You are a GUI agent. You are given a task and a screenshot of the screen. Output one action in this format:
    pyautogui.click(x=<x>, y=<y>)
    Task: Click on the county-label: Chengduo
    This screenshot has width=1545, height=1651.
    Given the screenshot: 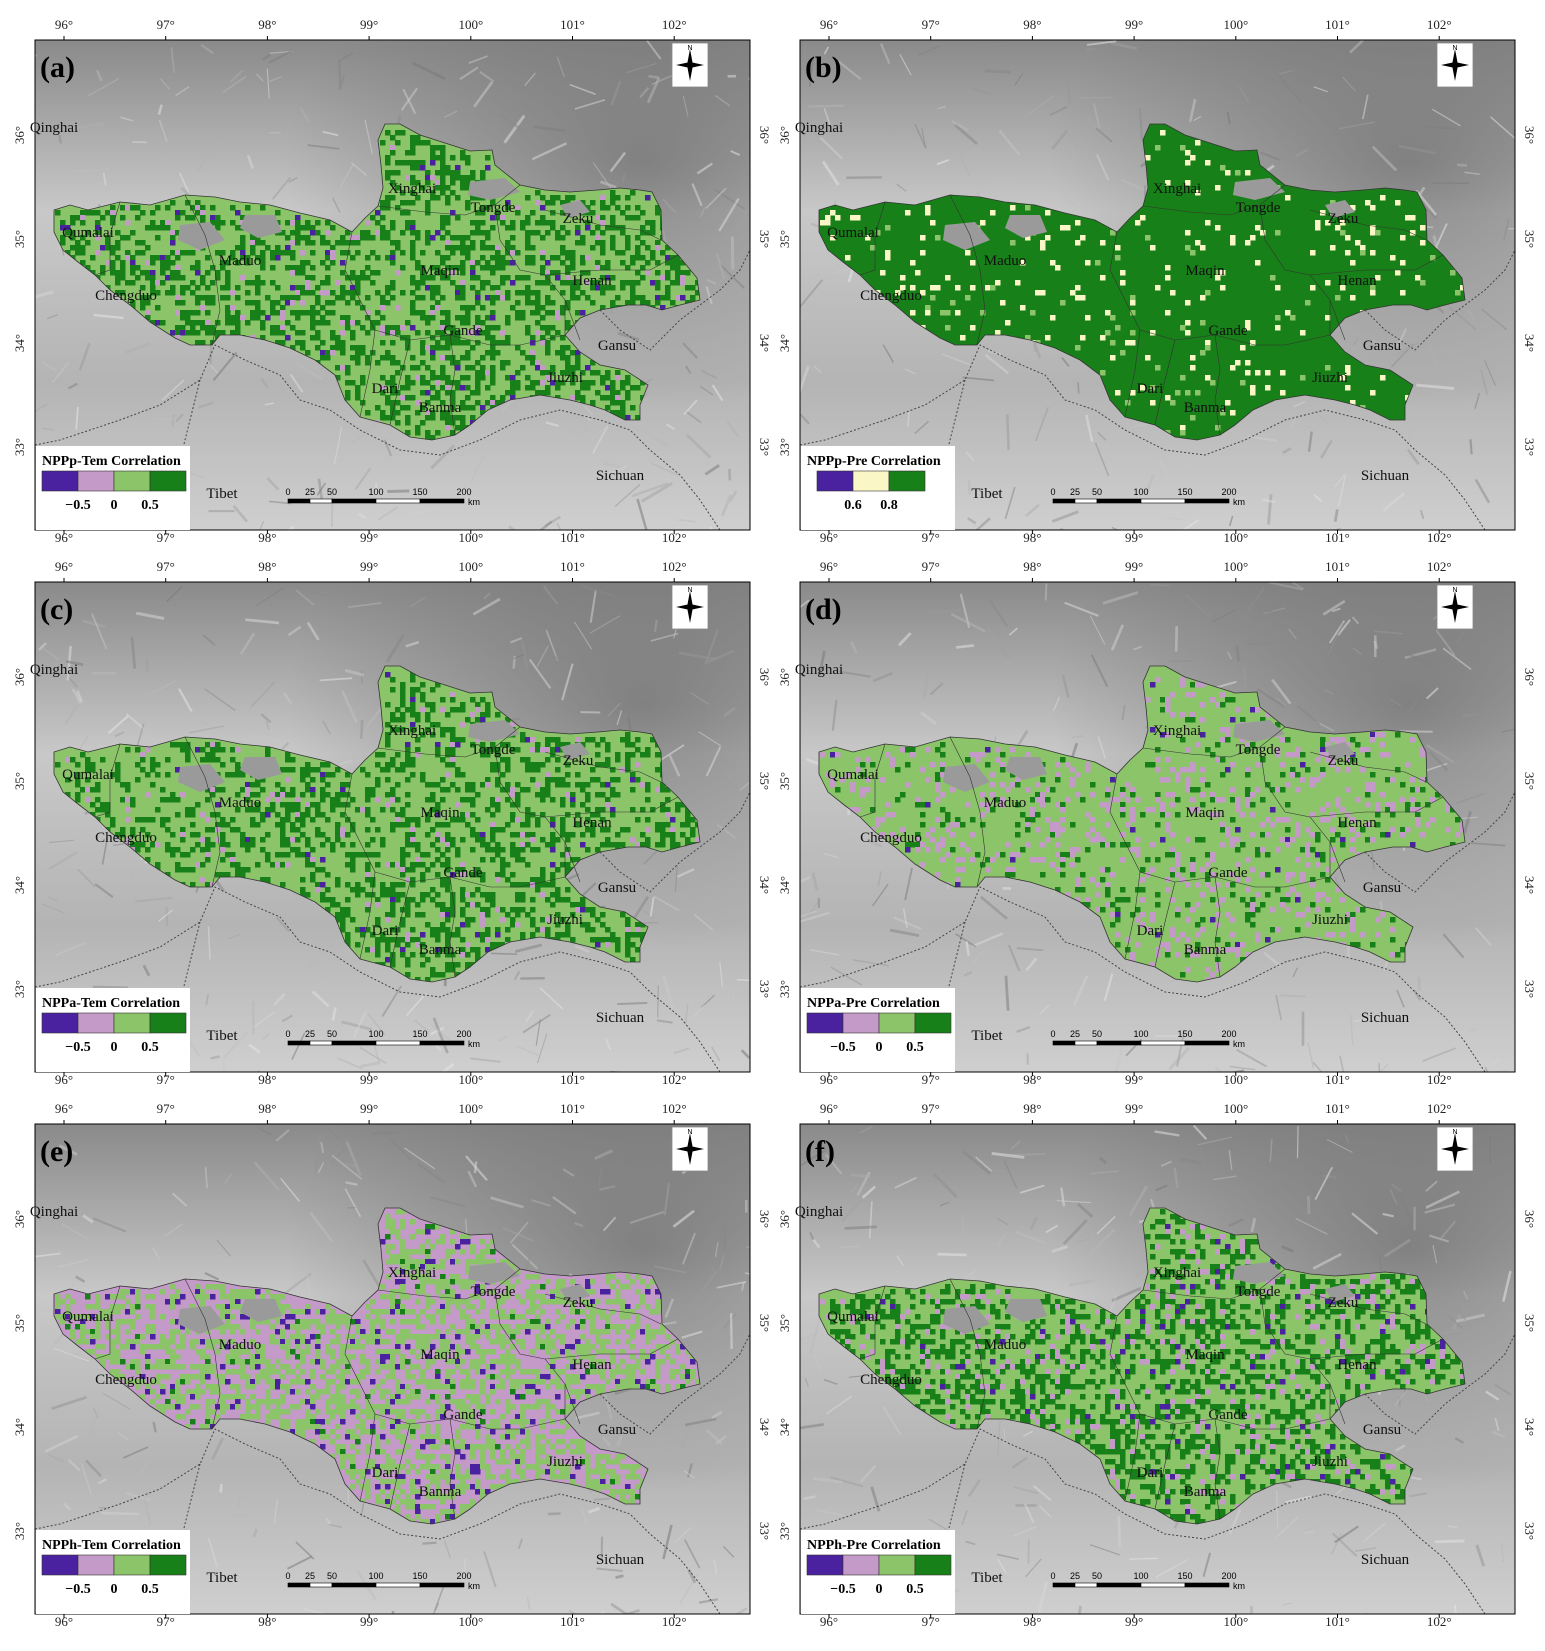 What is the action you would take?
    pyautogui.click(x=126, y=838)
    